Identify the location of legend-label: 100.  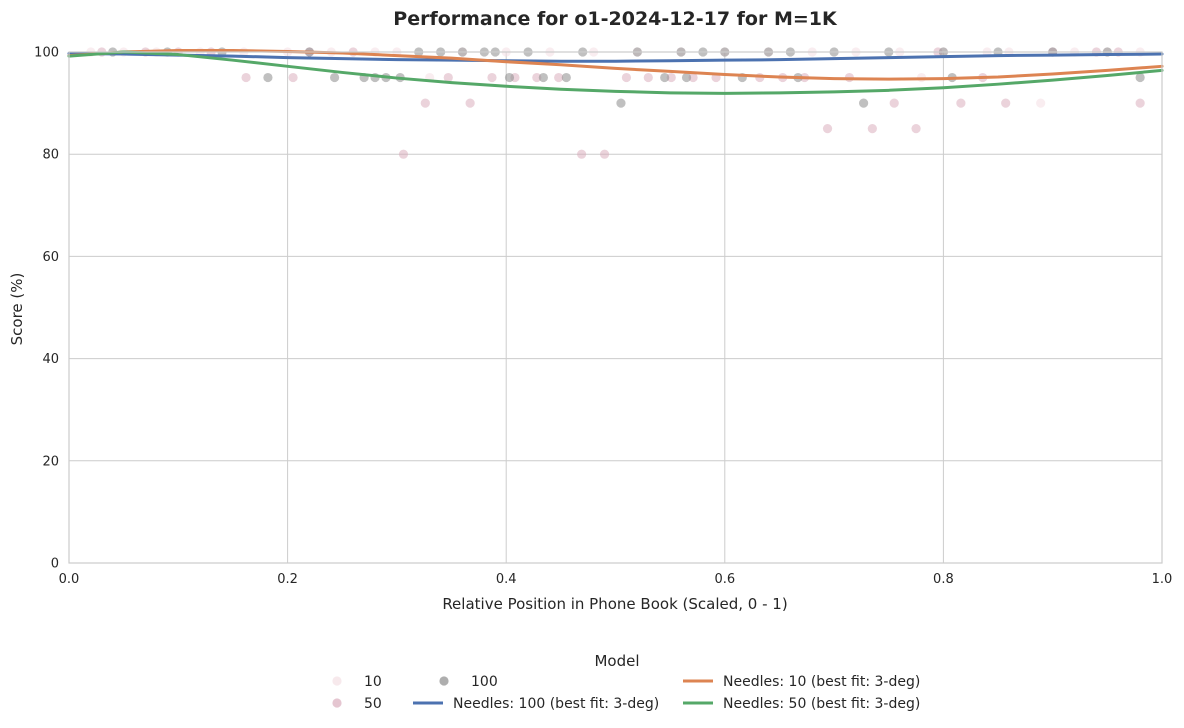
(484, 682).